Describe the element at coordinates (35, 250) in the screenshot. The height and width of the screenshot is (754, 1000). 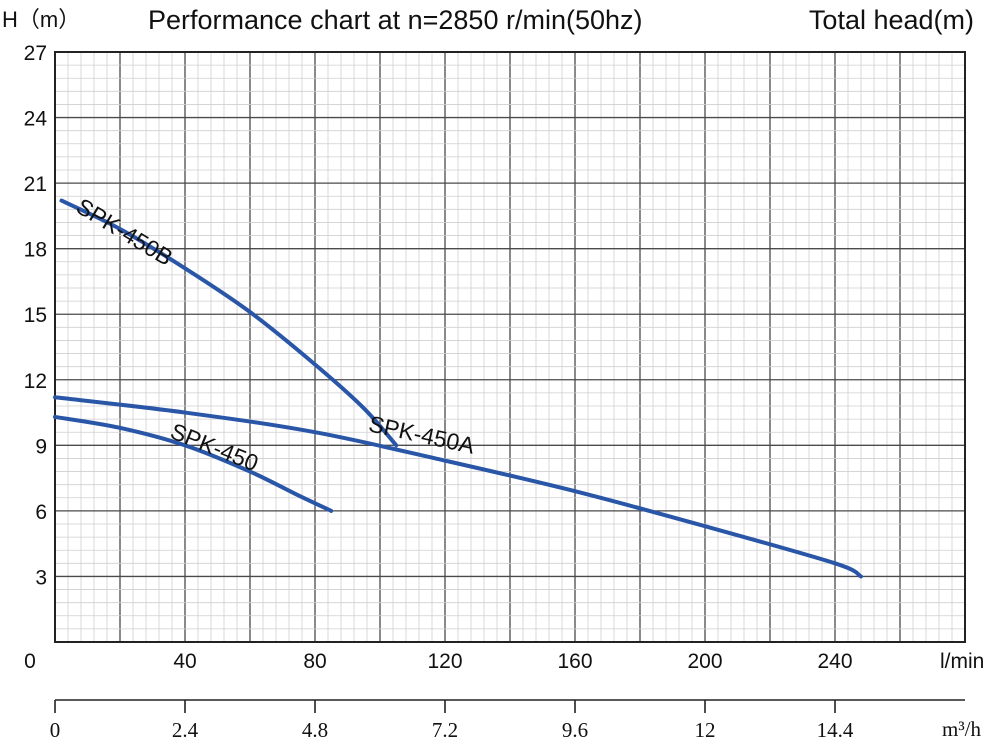
I see `y-tick-label: 18` at that location.